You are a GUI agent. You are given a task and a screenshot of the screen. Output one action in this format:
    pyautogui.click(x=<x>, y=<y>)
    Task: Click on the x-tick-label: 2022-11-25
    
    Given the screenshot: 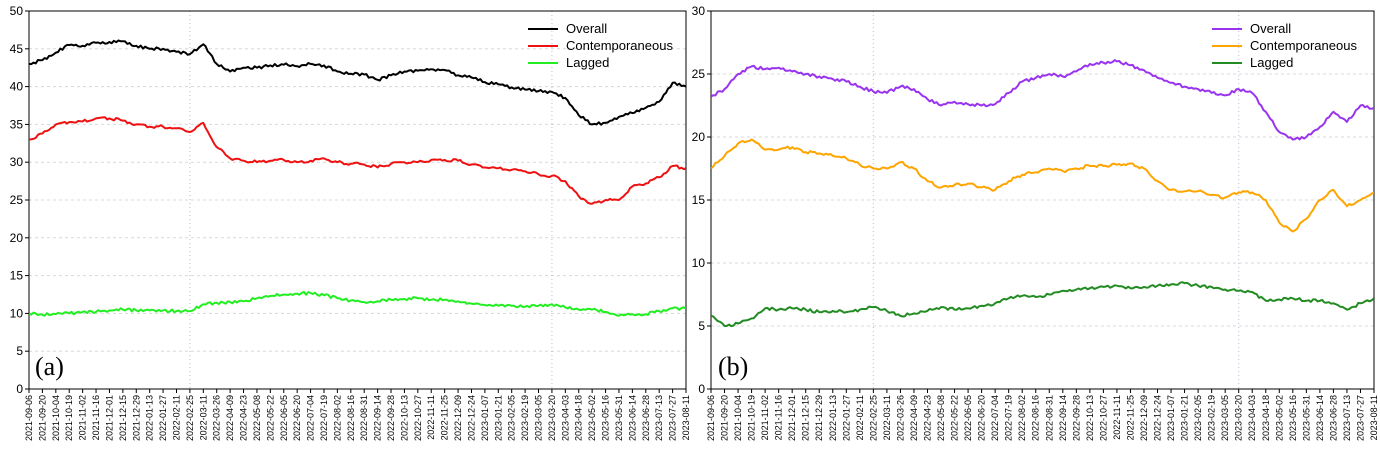 What is the action you would take?
    pyautogui.click(x=445, y=417)
    